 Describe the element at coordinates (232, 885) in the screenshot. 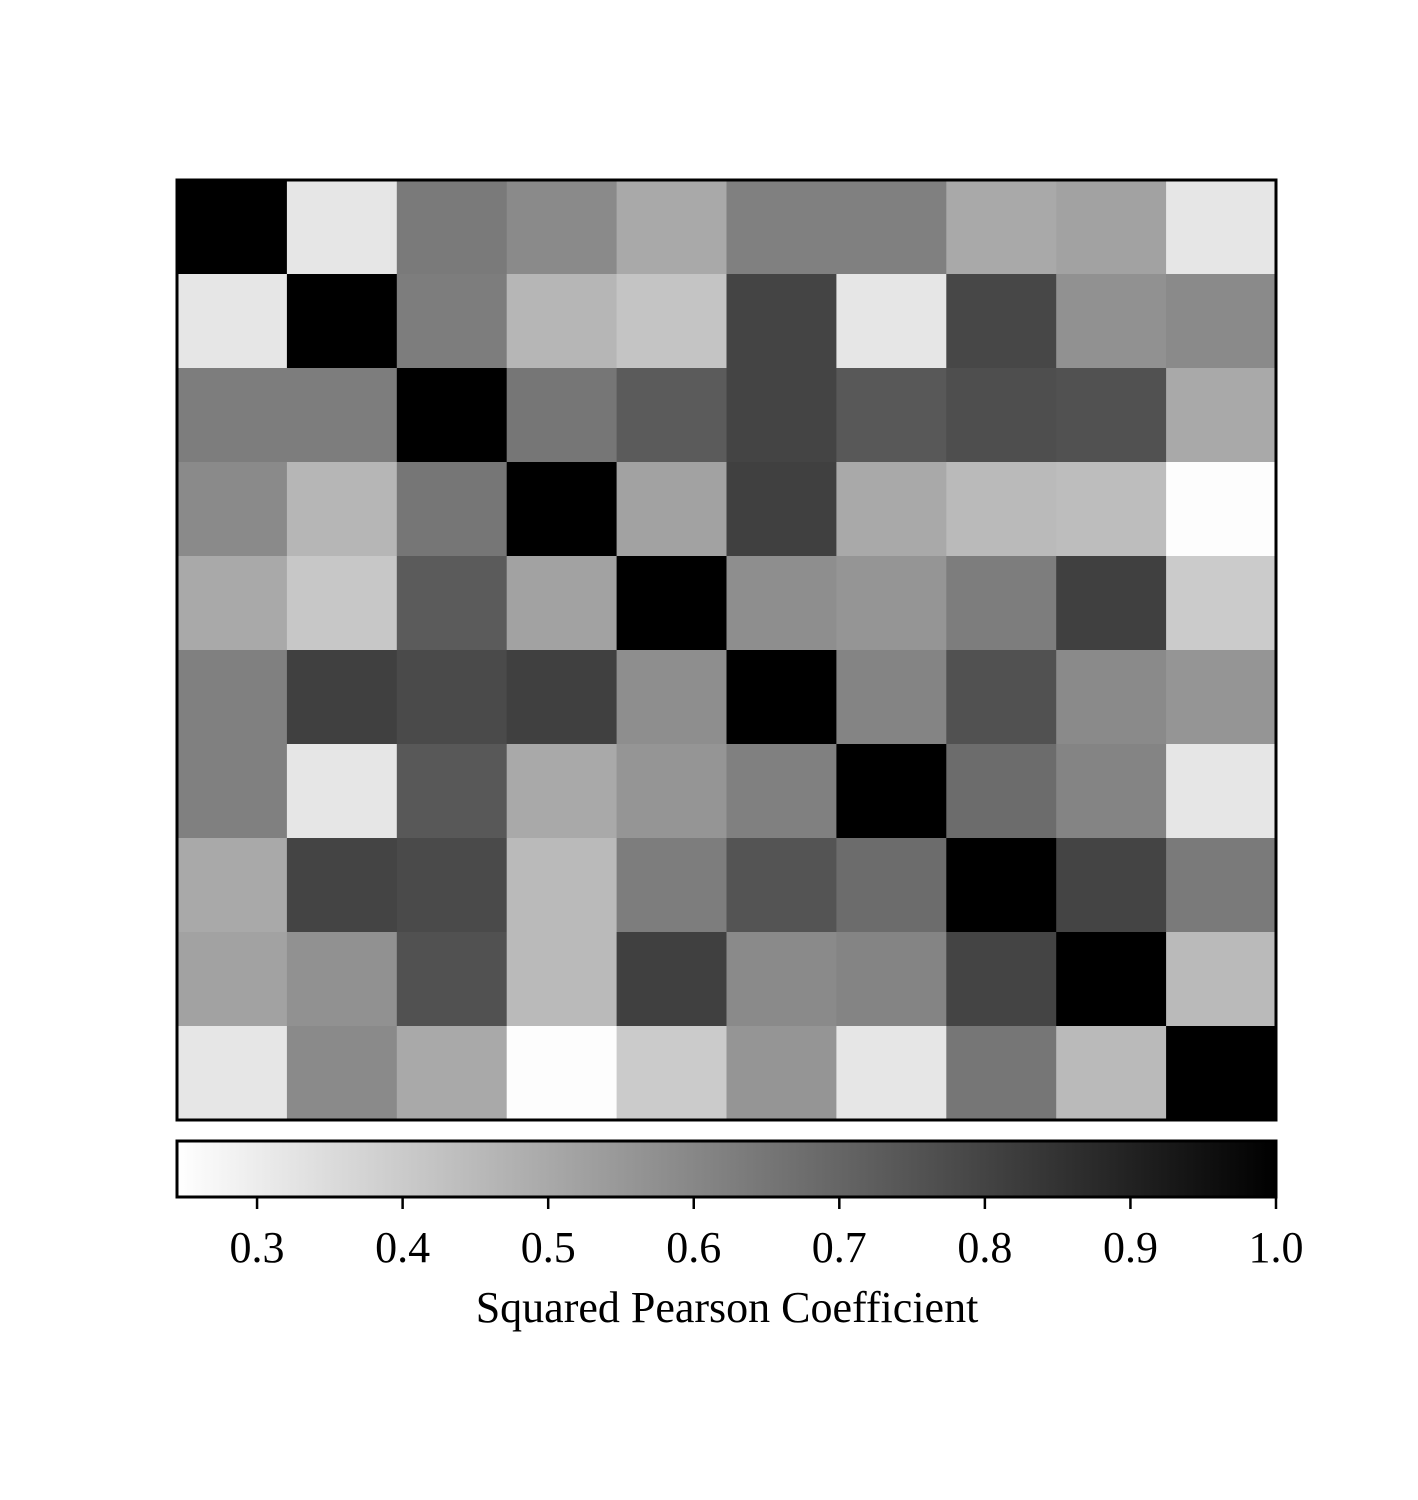

I see `heatmap-cell-r7-c0` at that location.